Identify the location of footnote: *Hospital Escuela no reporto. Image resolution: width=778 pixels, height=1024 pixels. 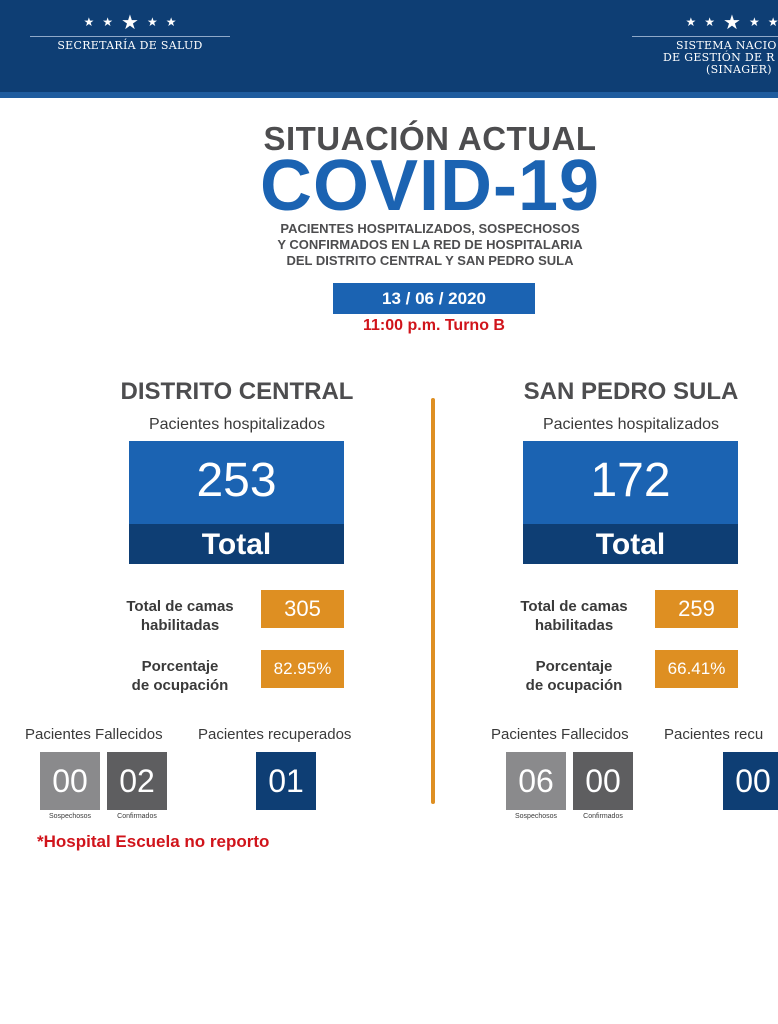
(153, 841).